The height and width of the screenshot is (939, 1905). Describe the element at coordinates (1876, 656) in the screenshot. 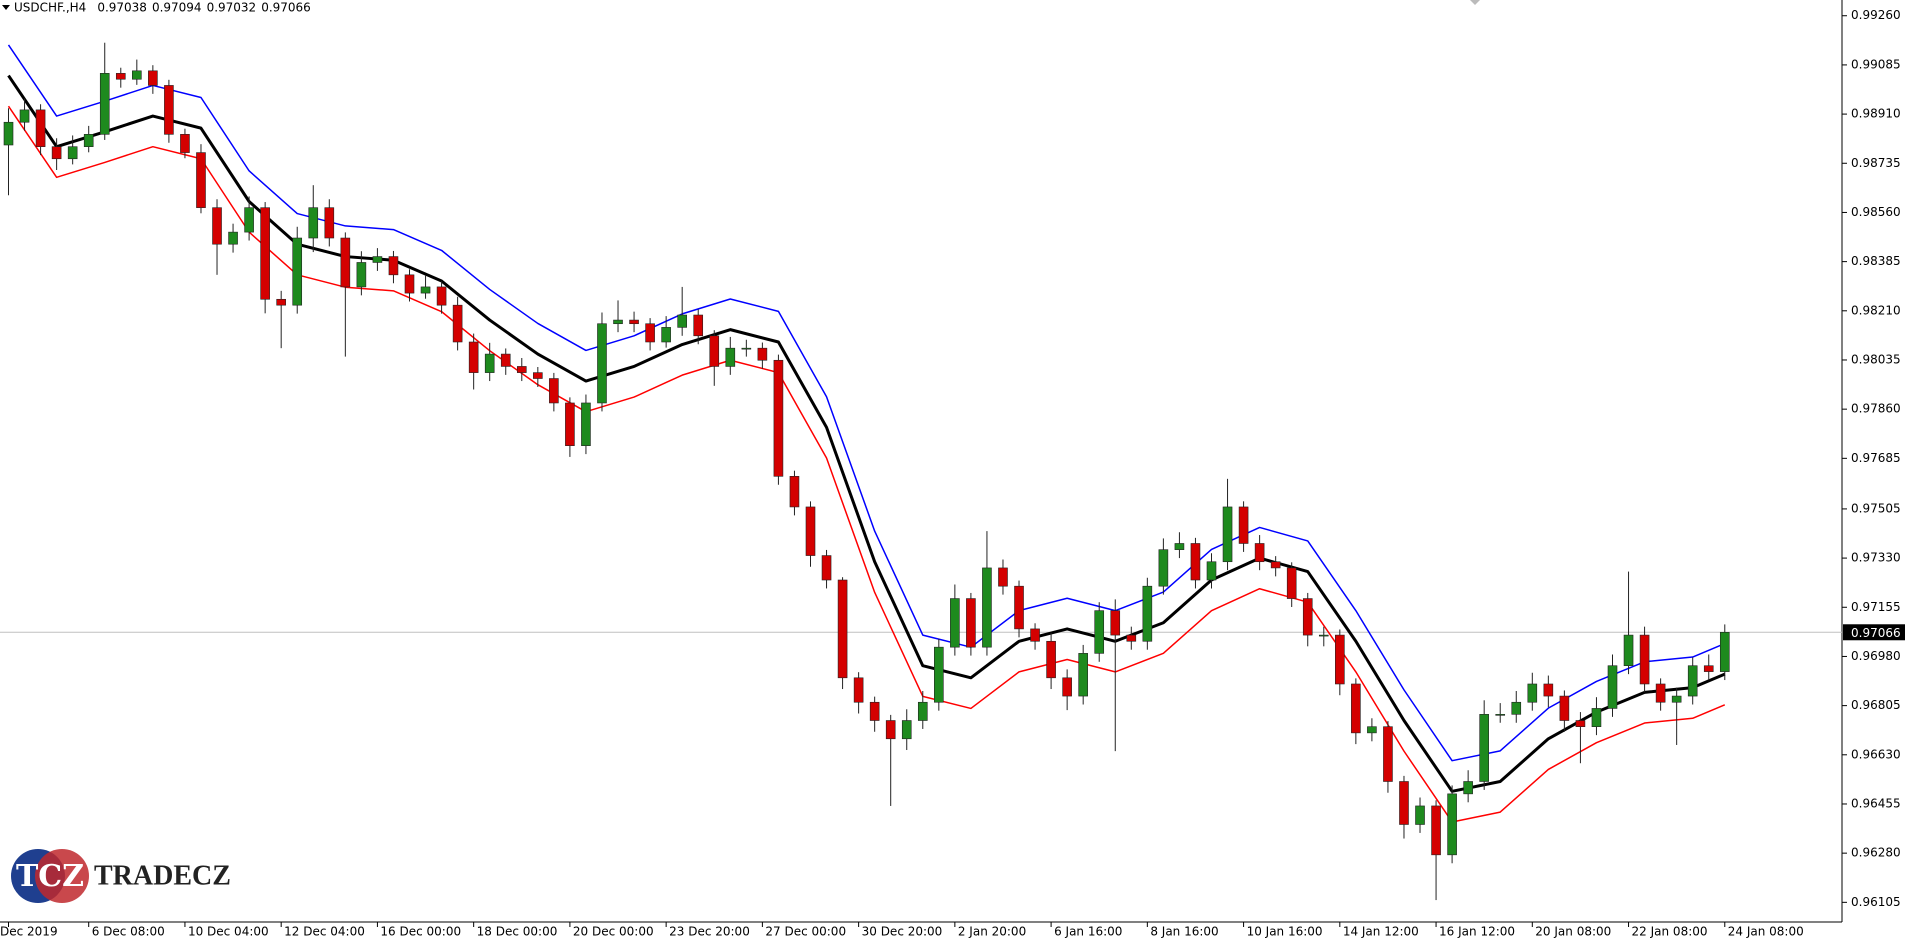

I see `y-tick-label: 0.96980` at that location.